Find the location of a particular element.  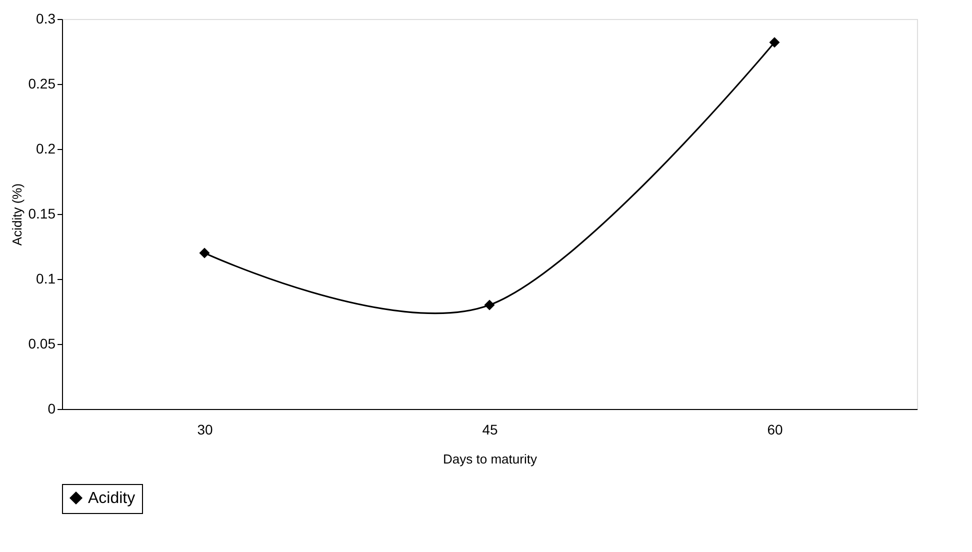

y-tick-label: 0.15 is located at coordinates (42, 214).